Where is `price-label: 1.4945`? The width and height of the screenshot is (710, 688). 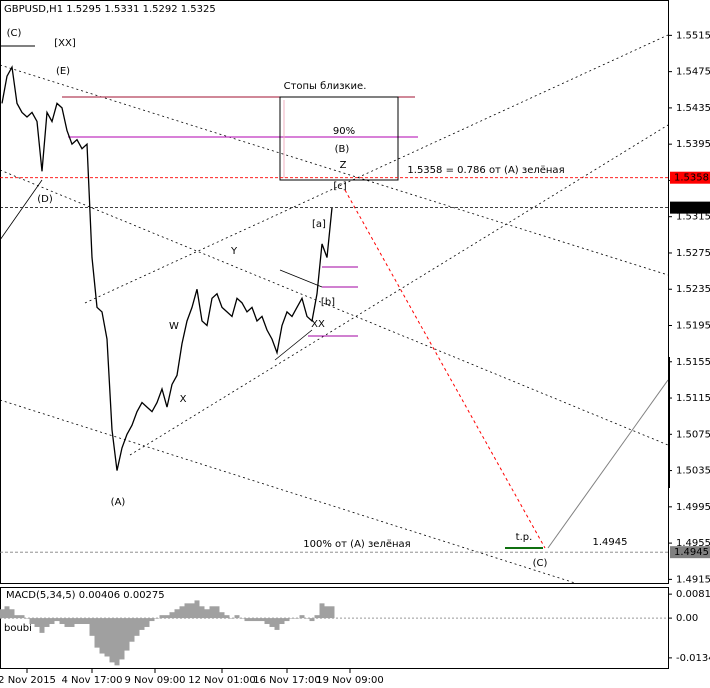 price-label: 1.4945 is located at coordinates (691, 552).